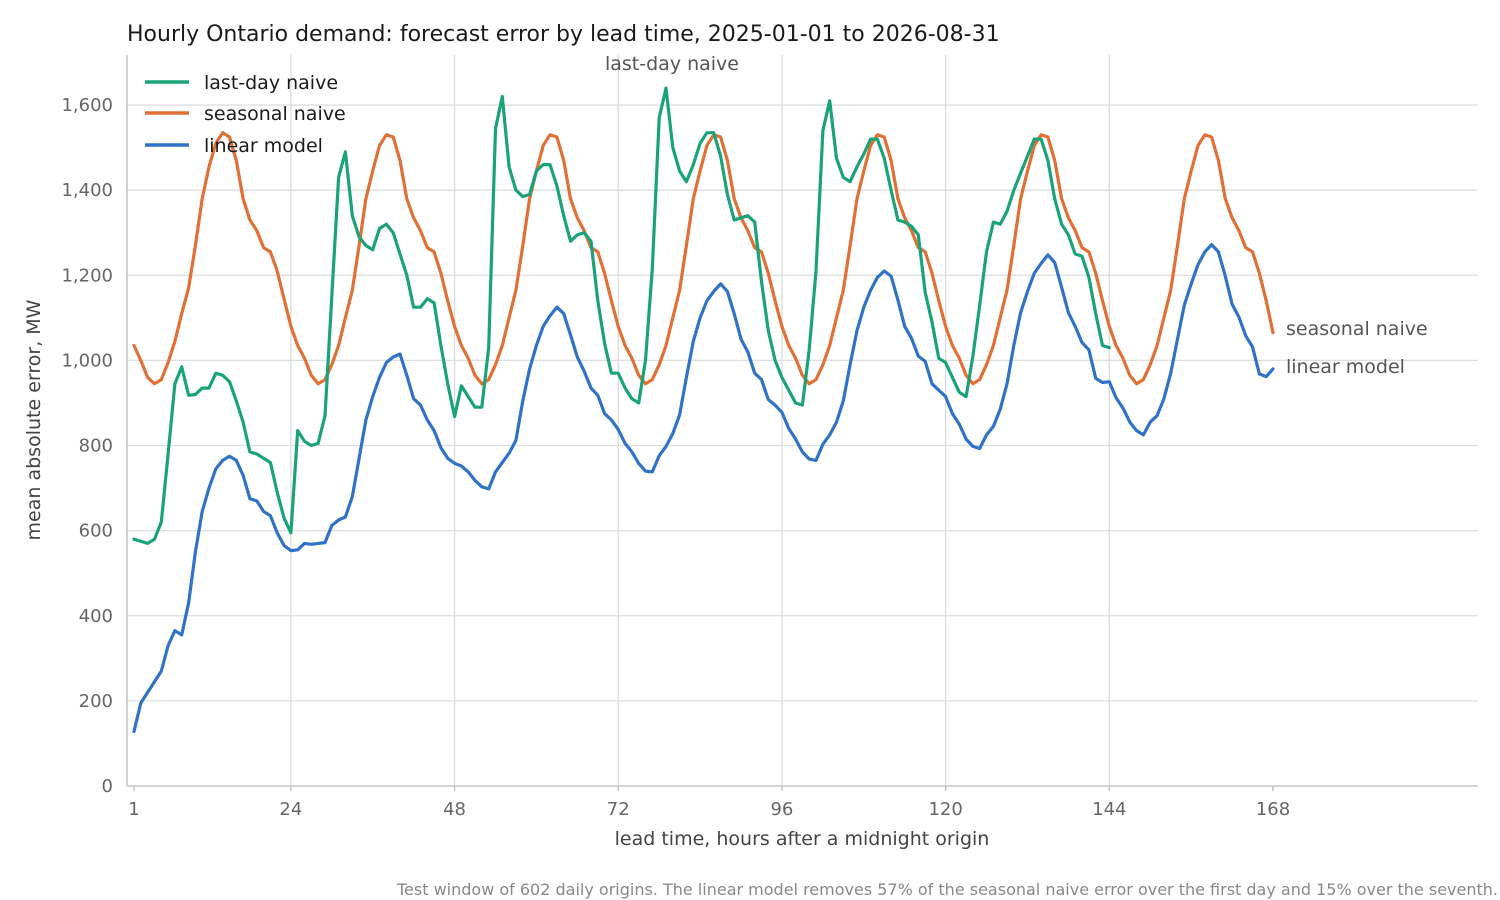  What do you see at coordinates (87, 275) in the screenshot?
I see `y-tick-label: 1,200` at bounding box center [87, 275].